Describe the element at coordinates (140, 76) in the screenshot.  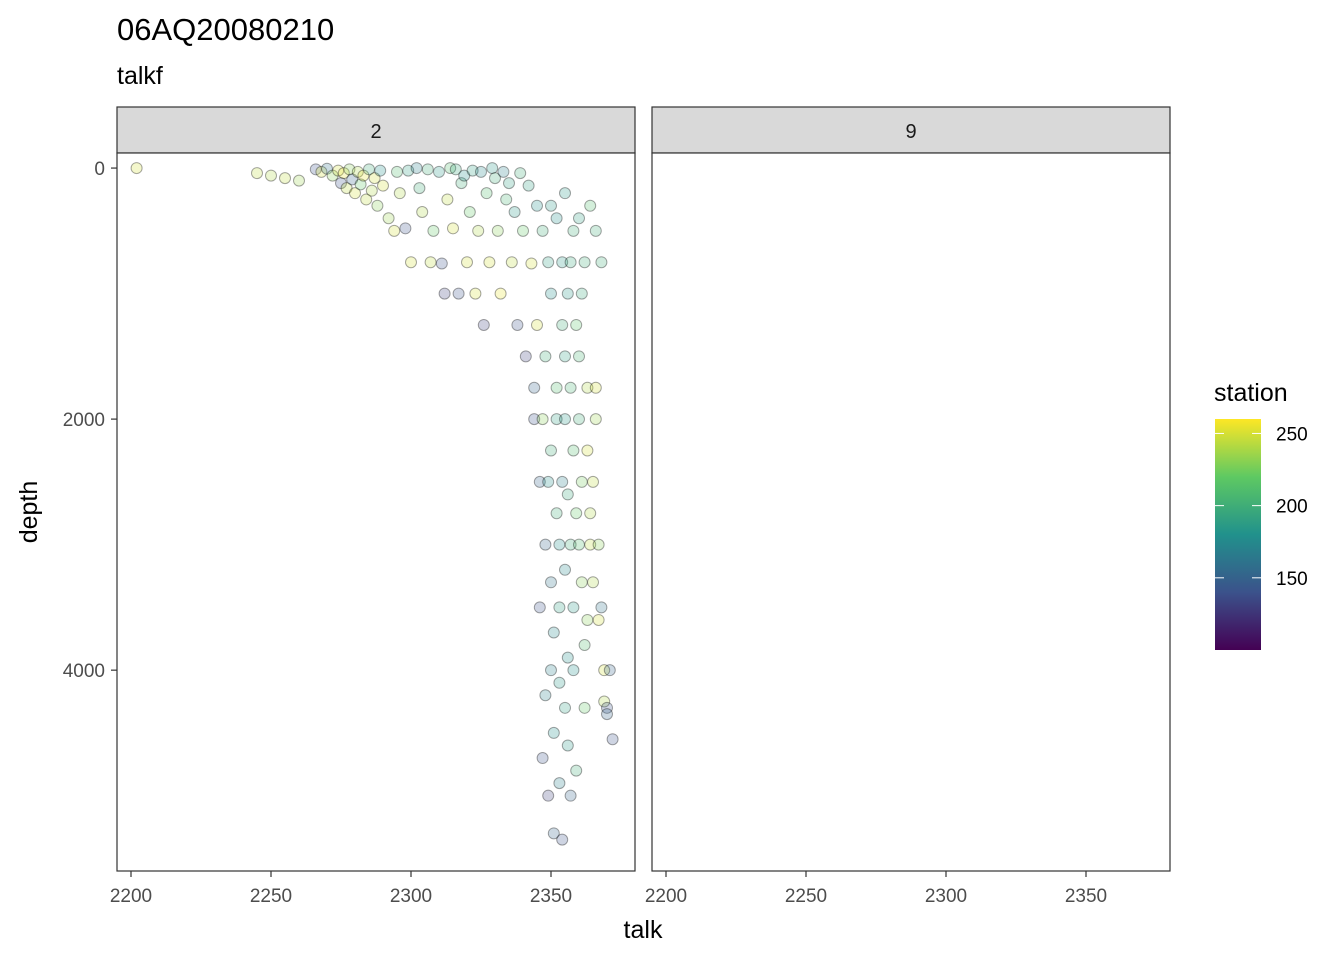
I see `chart-subtitle: talkf` at that location.